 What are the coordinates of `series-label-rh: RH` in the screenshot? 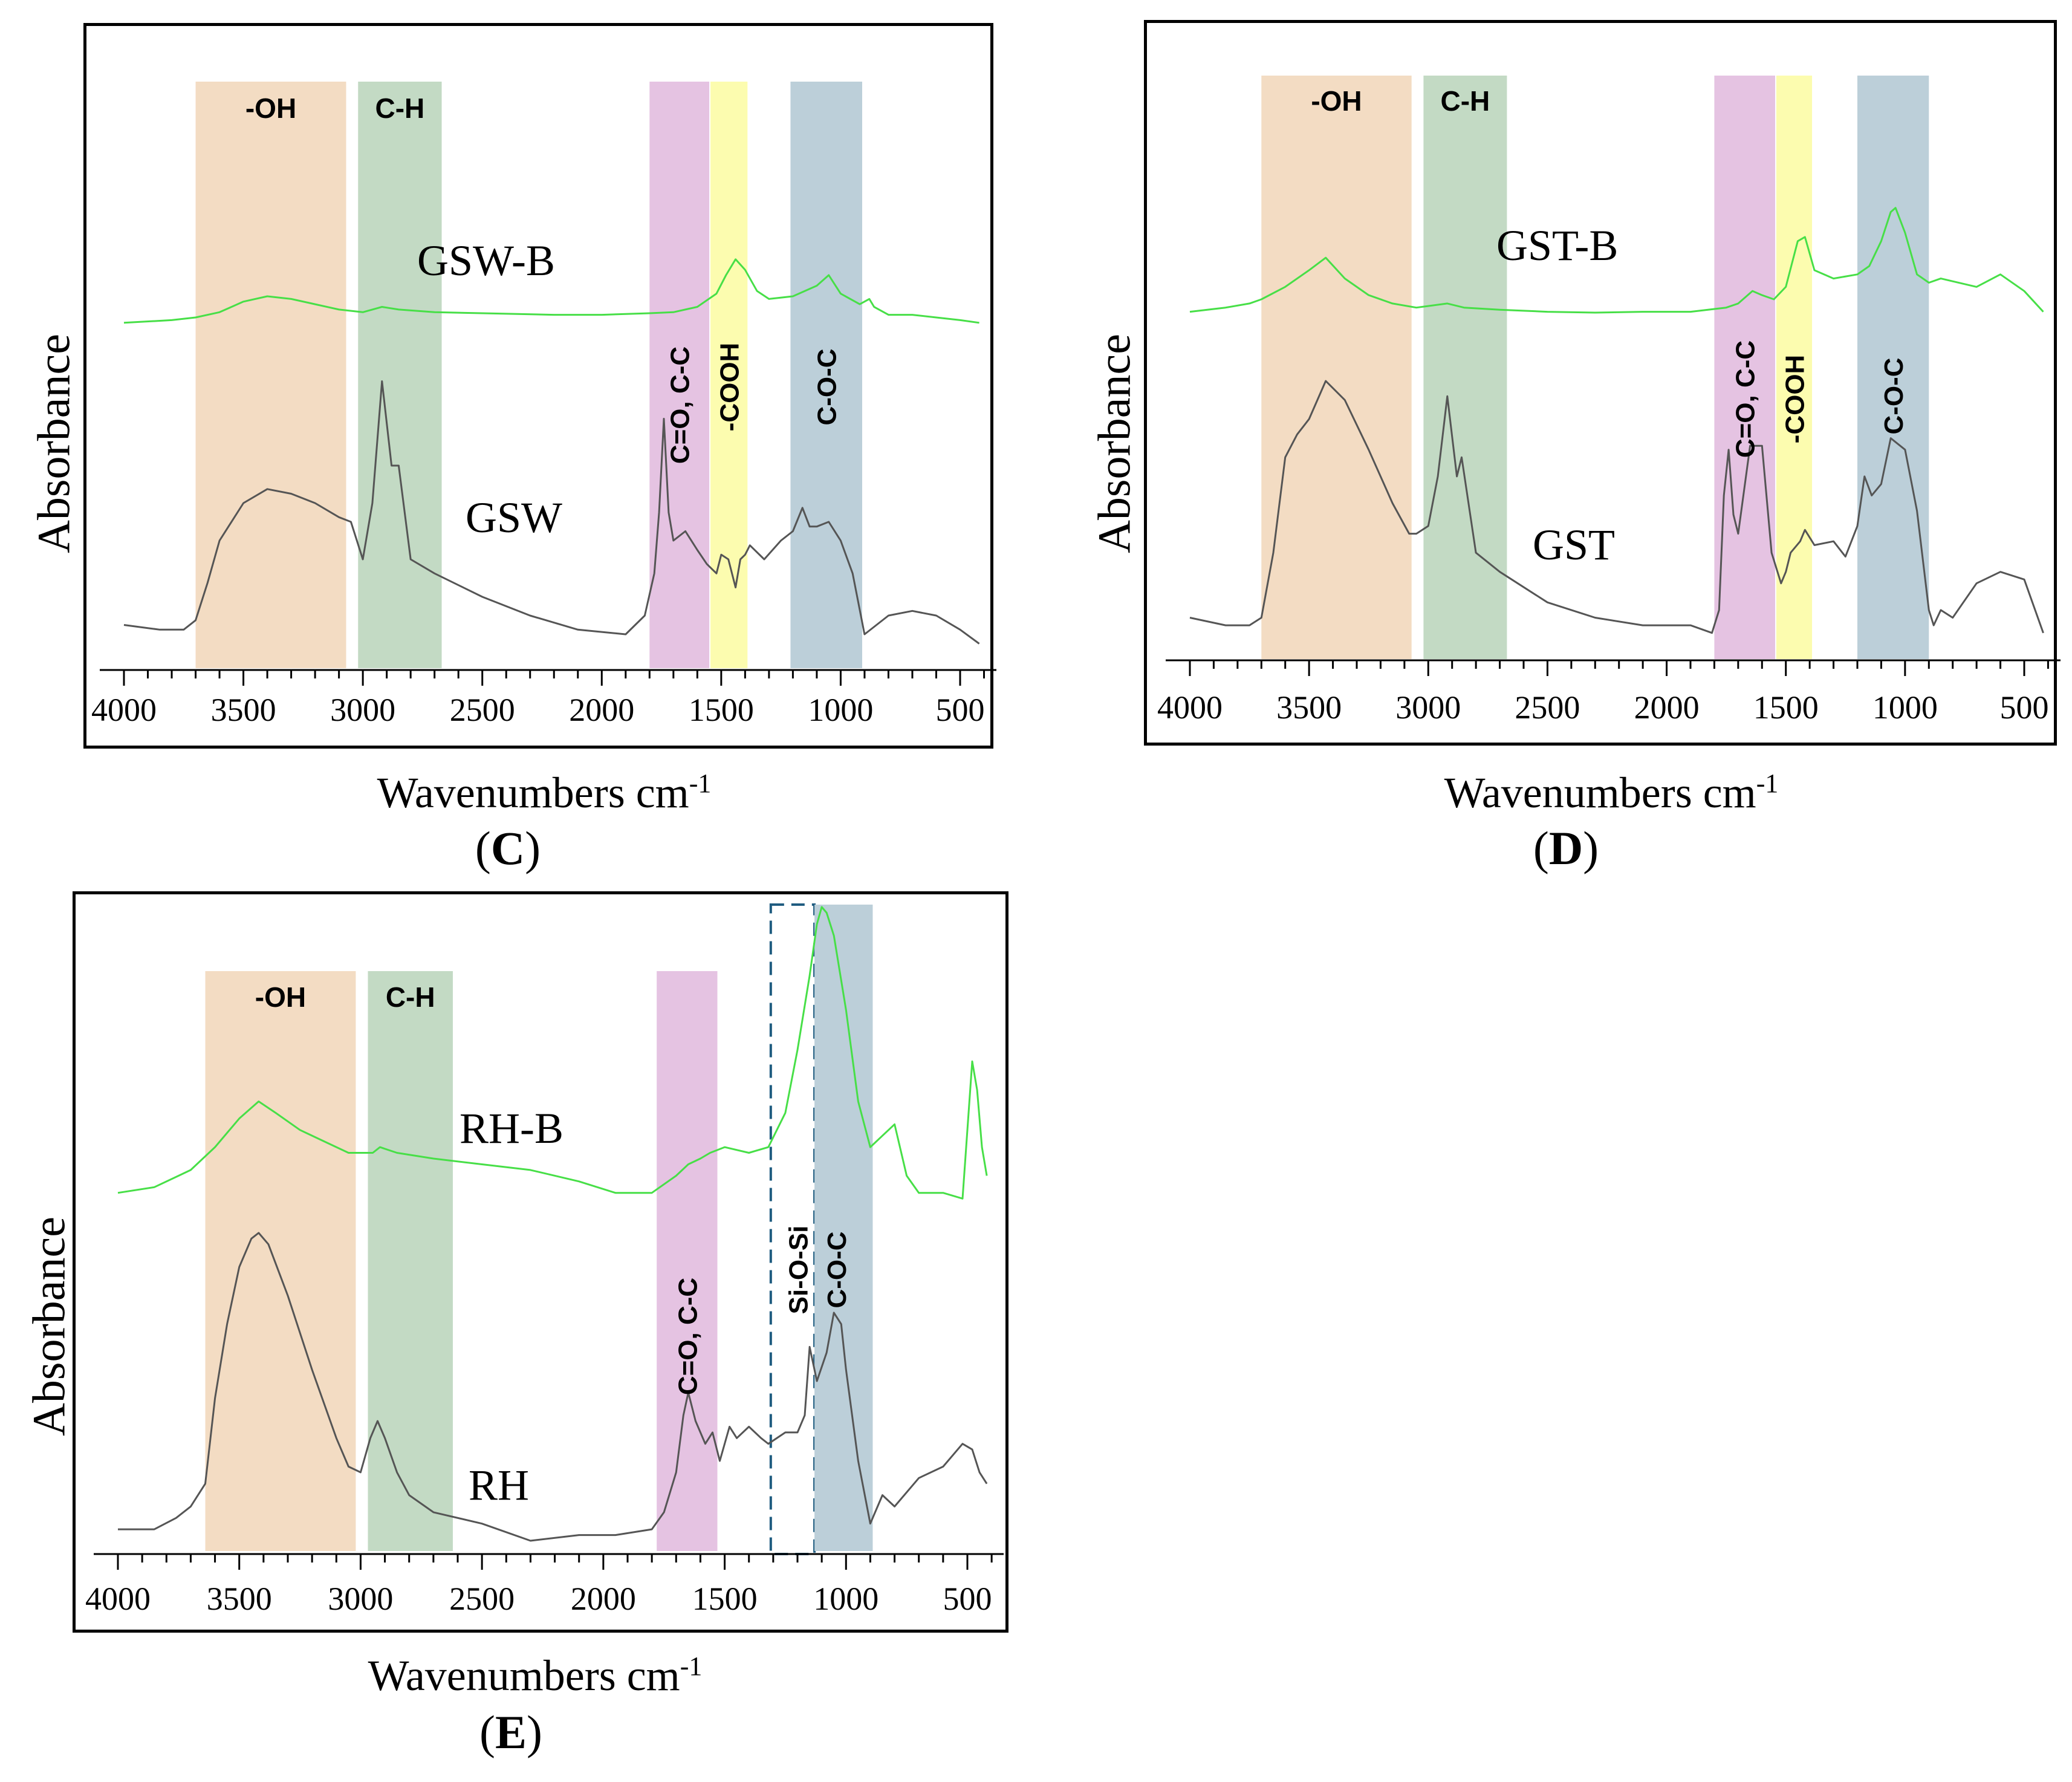 It's located at (499, 1485).